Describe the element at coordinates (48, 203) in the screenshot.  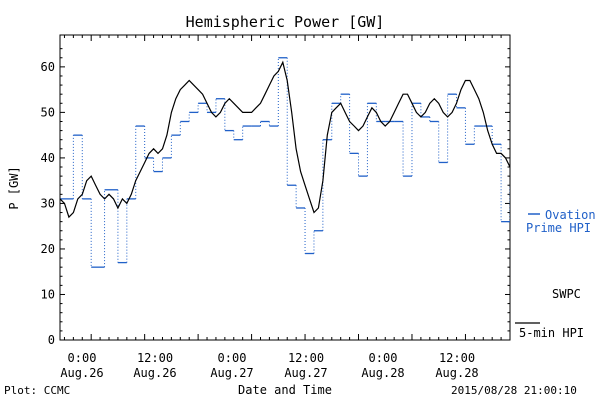
I see `y-tick-label: 30` at that location.